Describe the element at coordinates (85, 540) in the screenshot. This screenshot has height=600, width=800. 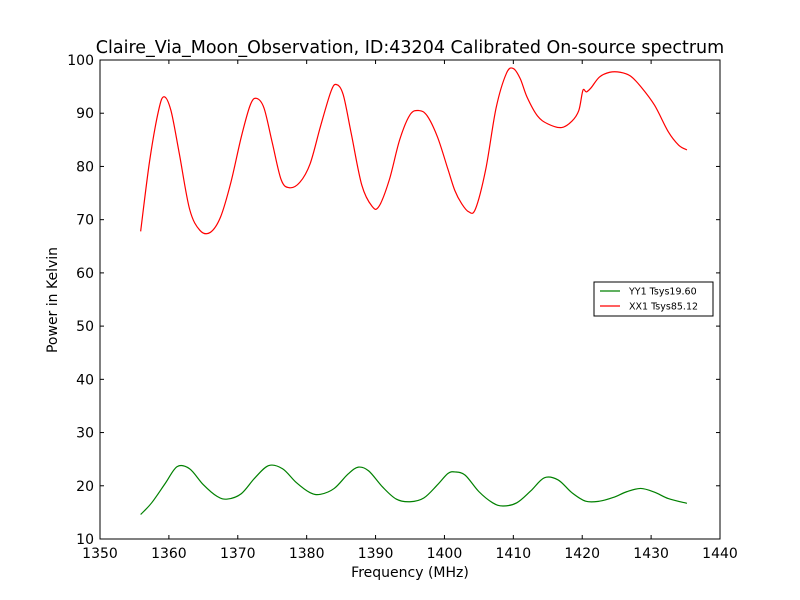
I see `y-tick-label: 10` at that location.